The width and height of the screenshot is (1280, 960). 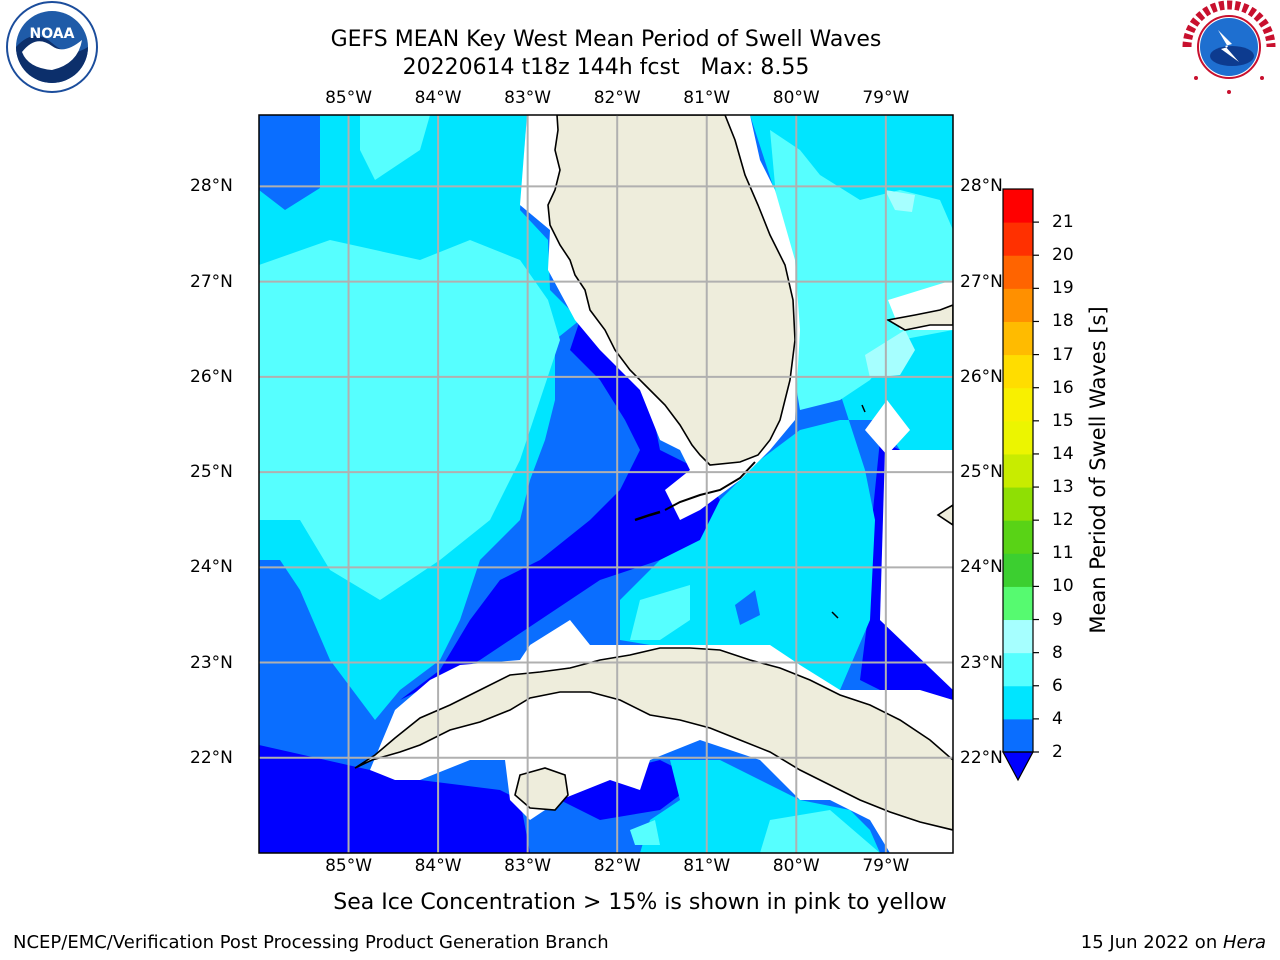 What do you see at coordinates (211, 281) in the screenshot?
I see `lat-tick-label-left: 27°N` at bounding box center [211, 281].